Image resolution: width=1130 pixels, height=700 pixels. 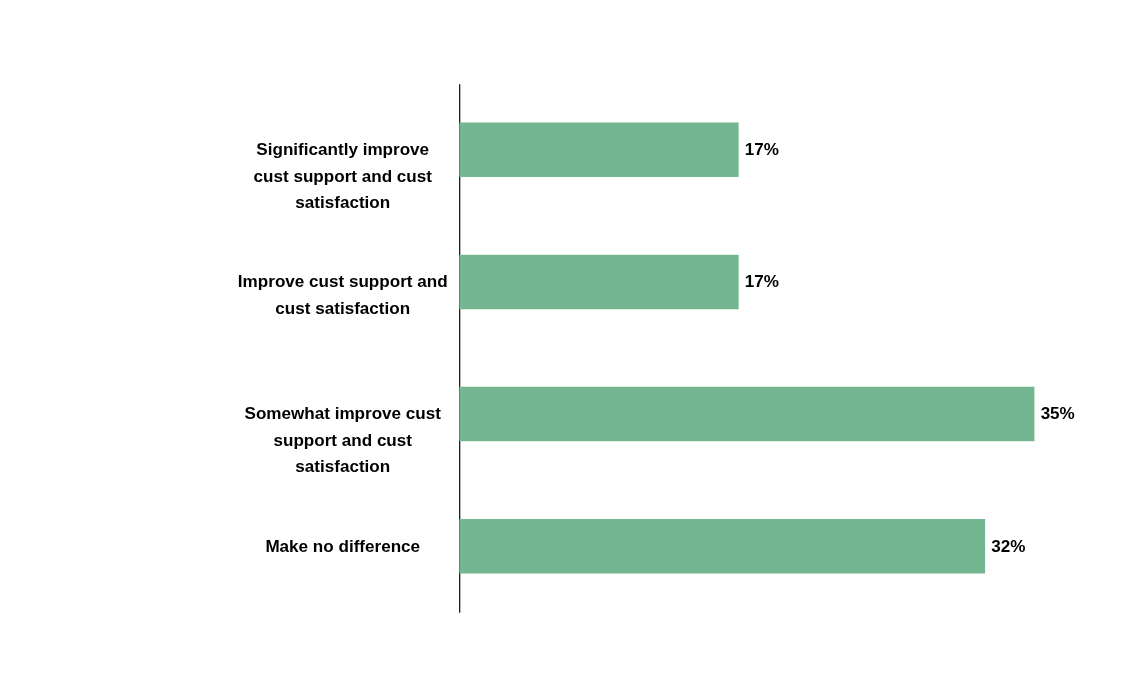 What do you see at coordinates (1057, 414) in the screenshot?
I see `data-label: 35%` at bounding box center [1057, 414].